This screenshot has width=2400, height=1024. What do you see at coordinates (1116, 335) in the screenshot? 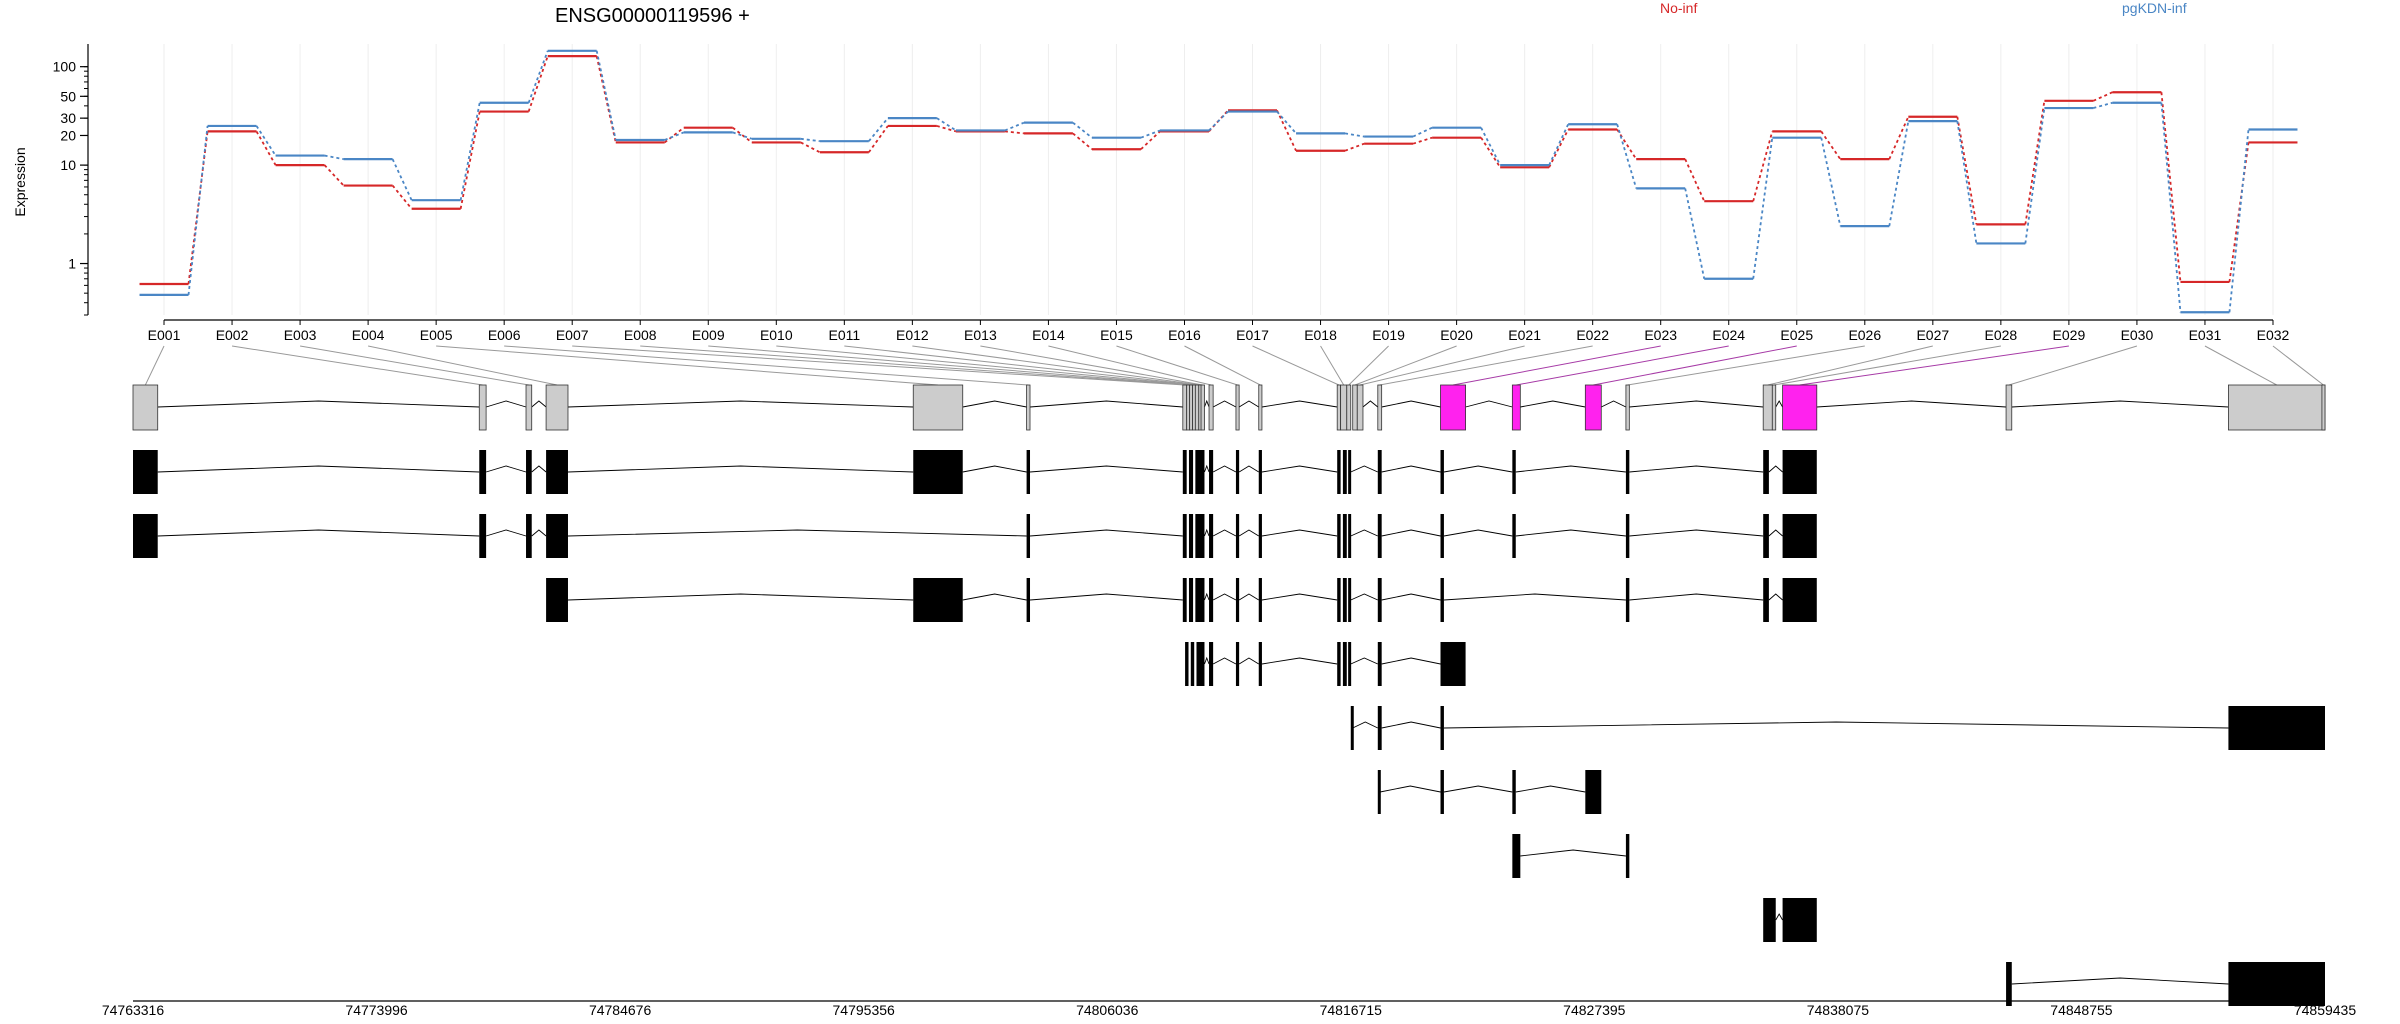
I see `x-tick-label: E015` at bounding box center [1116, 335].